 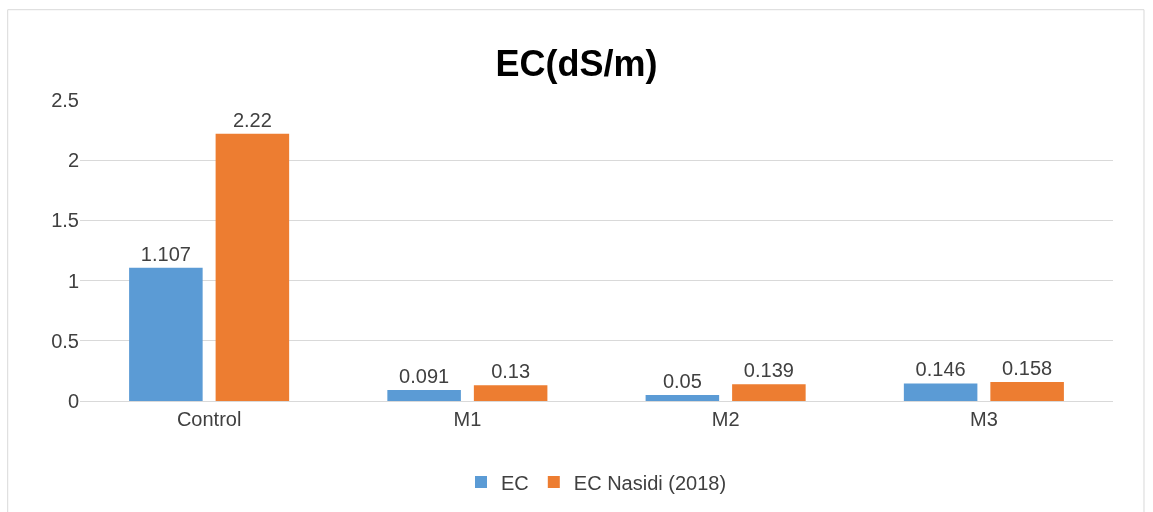 I want to click on data-label: 0.05, so click(x=682, y=380).